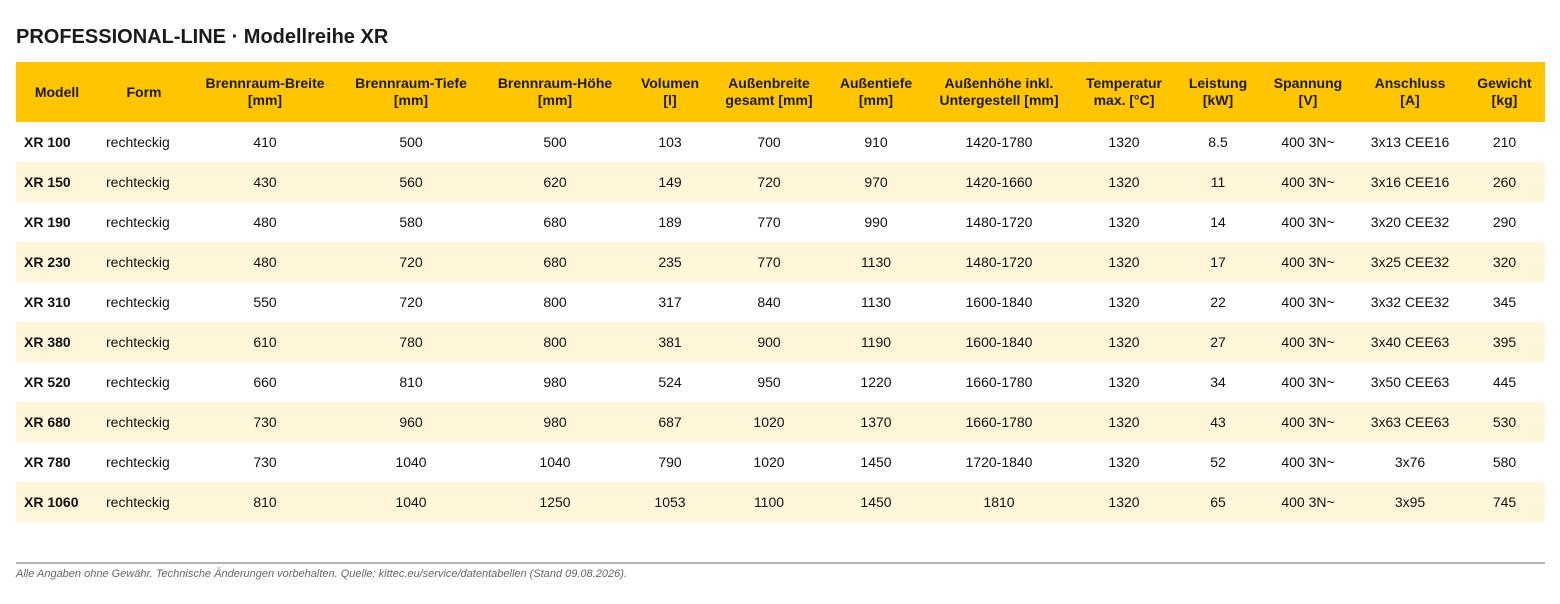 Image resolution: width=1560 pixels, height=604 pixels. I want to click on table-cell: 65, so click(1218, 502).